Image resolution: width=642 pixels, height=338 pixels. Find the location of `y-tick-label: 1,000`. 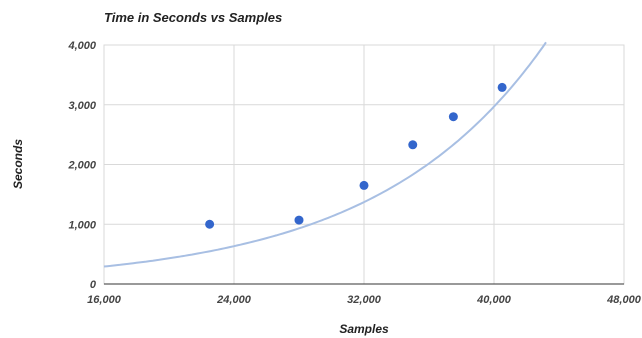

y-tick-label: 1,000 is located at coordinates (82, 225).